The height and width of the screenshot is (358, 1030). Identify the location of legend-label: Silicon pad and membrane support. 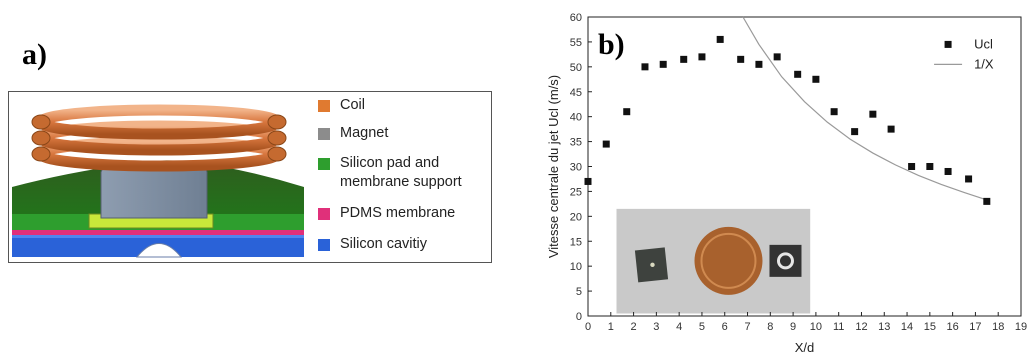
(401, 172).